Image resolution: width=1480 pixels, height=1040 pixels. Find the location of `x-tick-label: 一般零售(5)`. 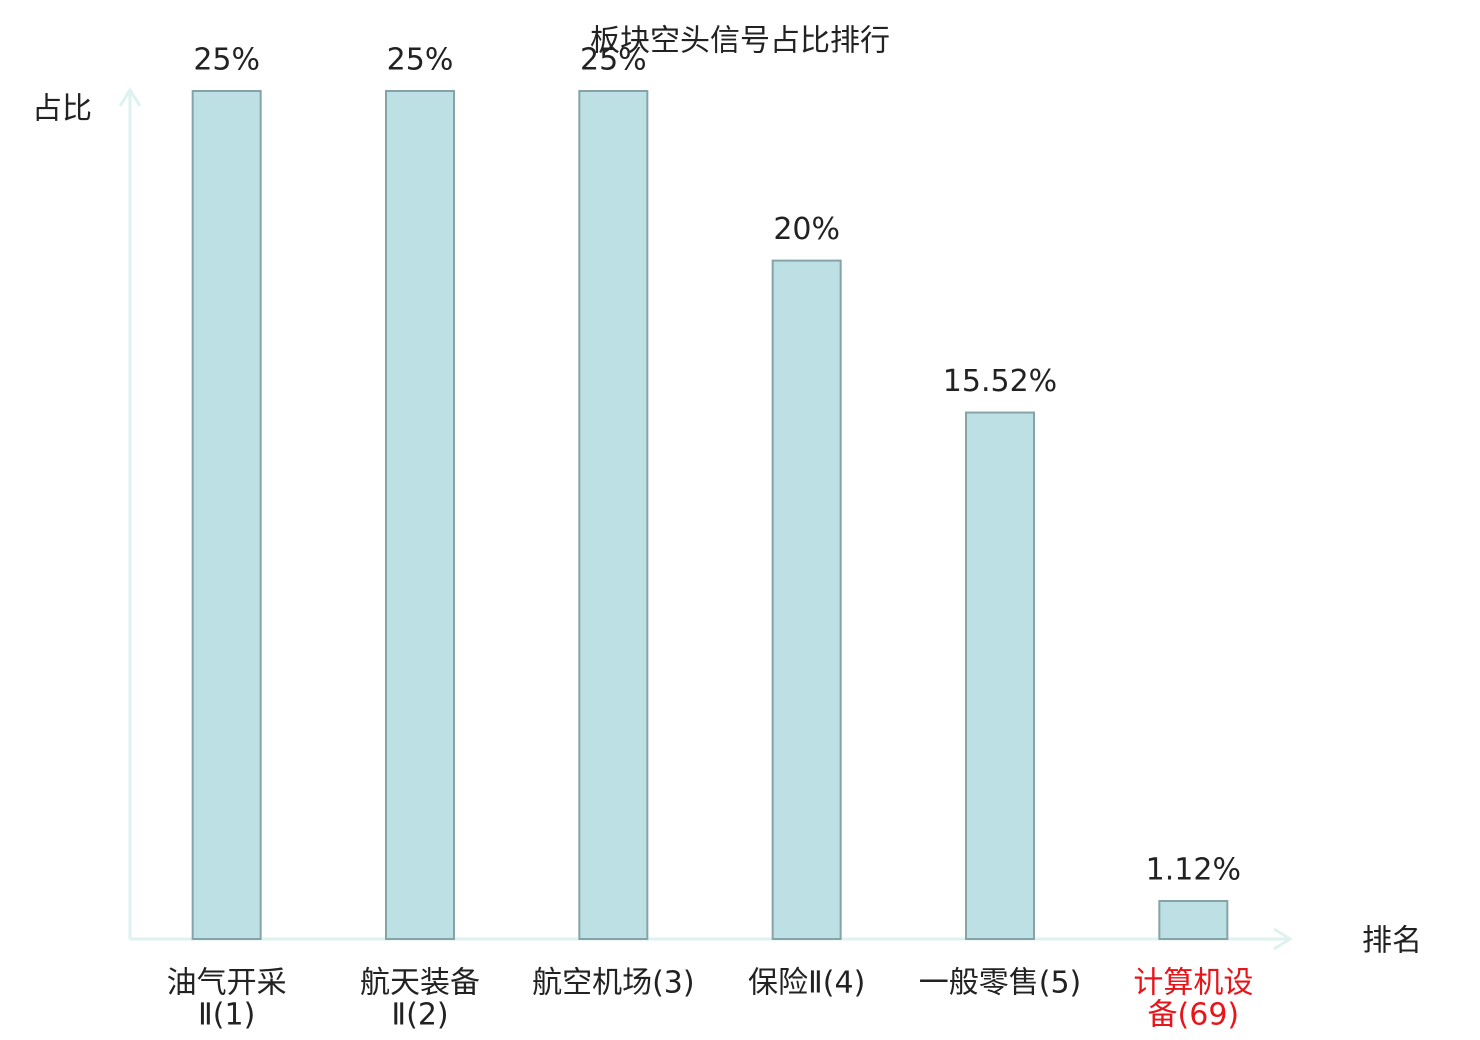

x-tick-label: 一般零售(5) is located at coordinates (1000, 983).